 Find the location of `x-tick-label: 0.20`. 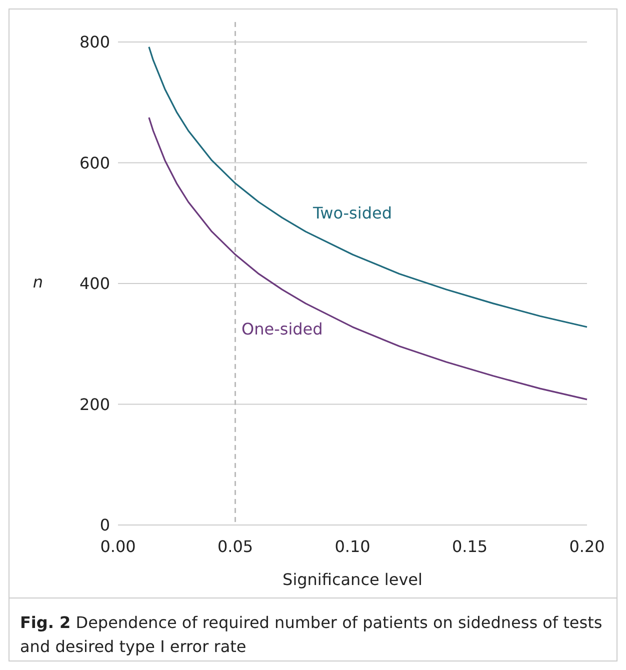

x-tick-label: 0.20 is located at coordinates (587, 546).